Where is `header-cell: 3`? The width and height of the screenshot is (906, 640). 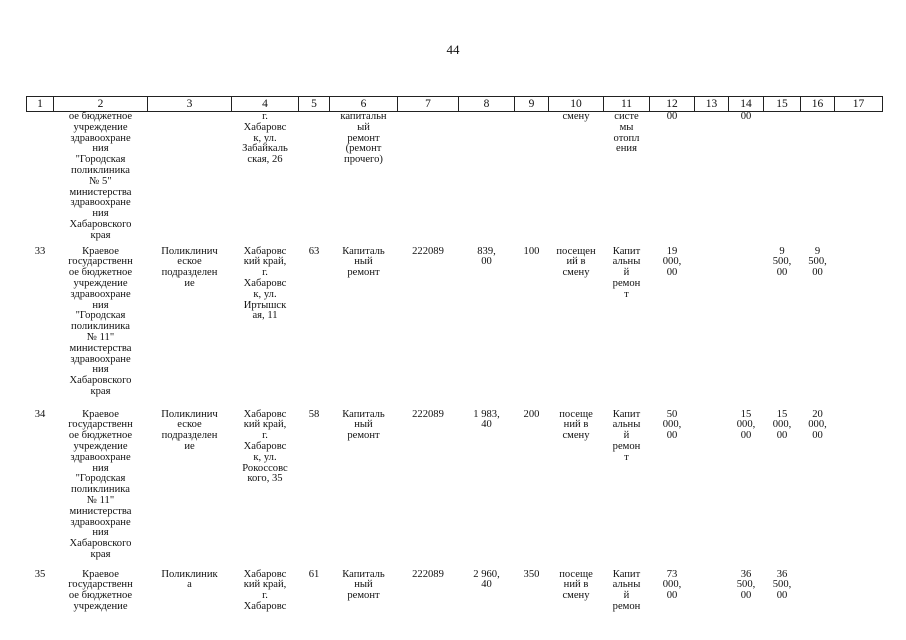 header-cell: 3 is located at coordinates (189, 104).